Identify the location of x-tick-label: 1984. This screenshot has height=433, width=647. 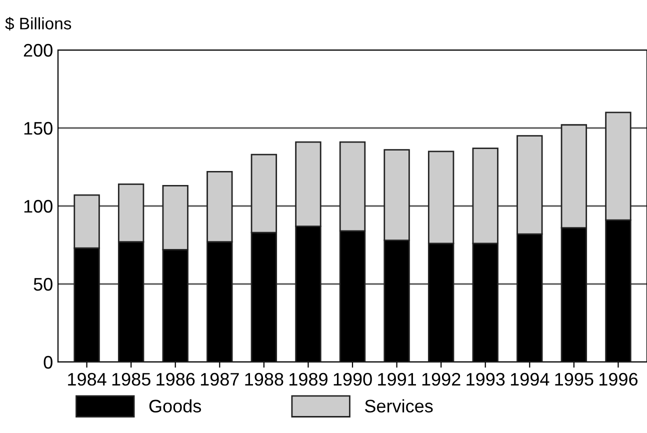
(87, 379).